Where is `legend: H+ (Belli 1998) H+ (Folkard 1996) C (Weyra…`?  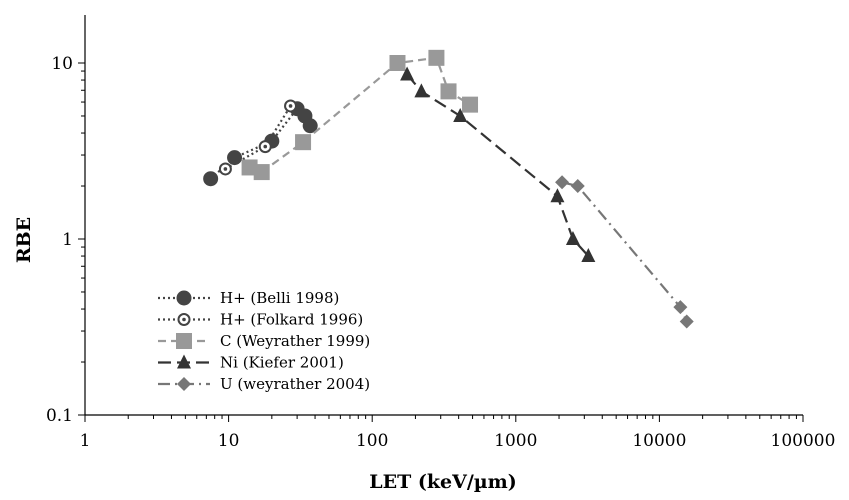 legend: H+ (Belli 1998) H+ (Folkard 1996) C (Weyra… is located at coordinates (264, 341).